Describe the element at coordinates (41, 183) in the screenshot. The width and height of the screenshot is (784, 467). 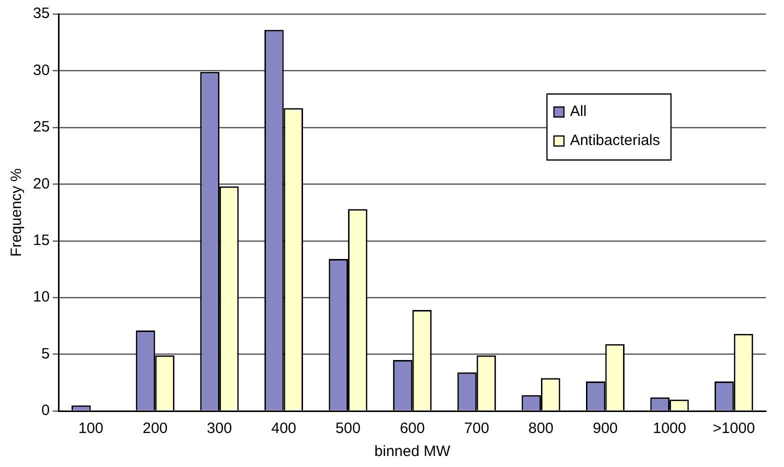
I see `y-tick-label: 20` at that location.